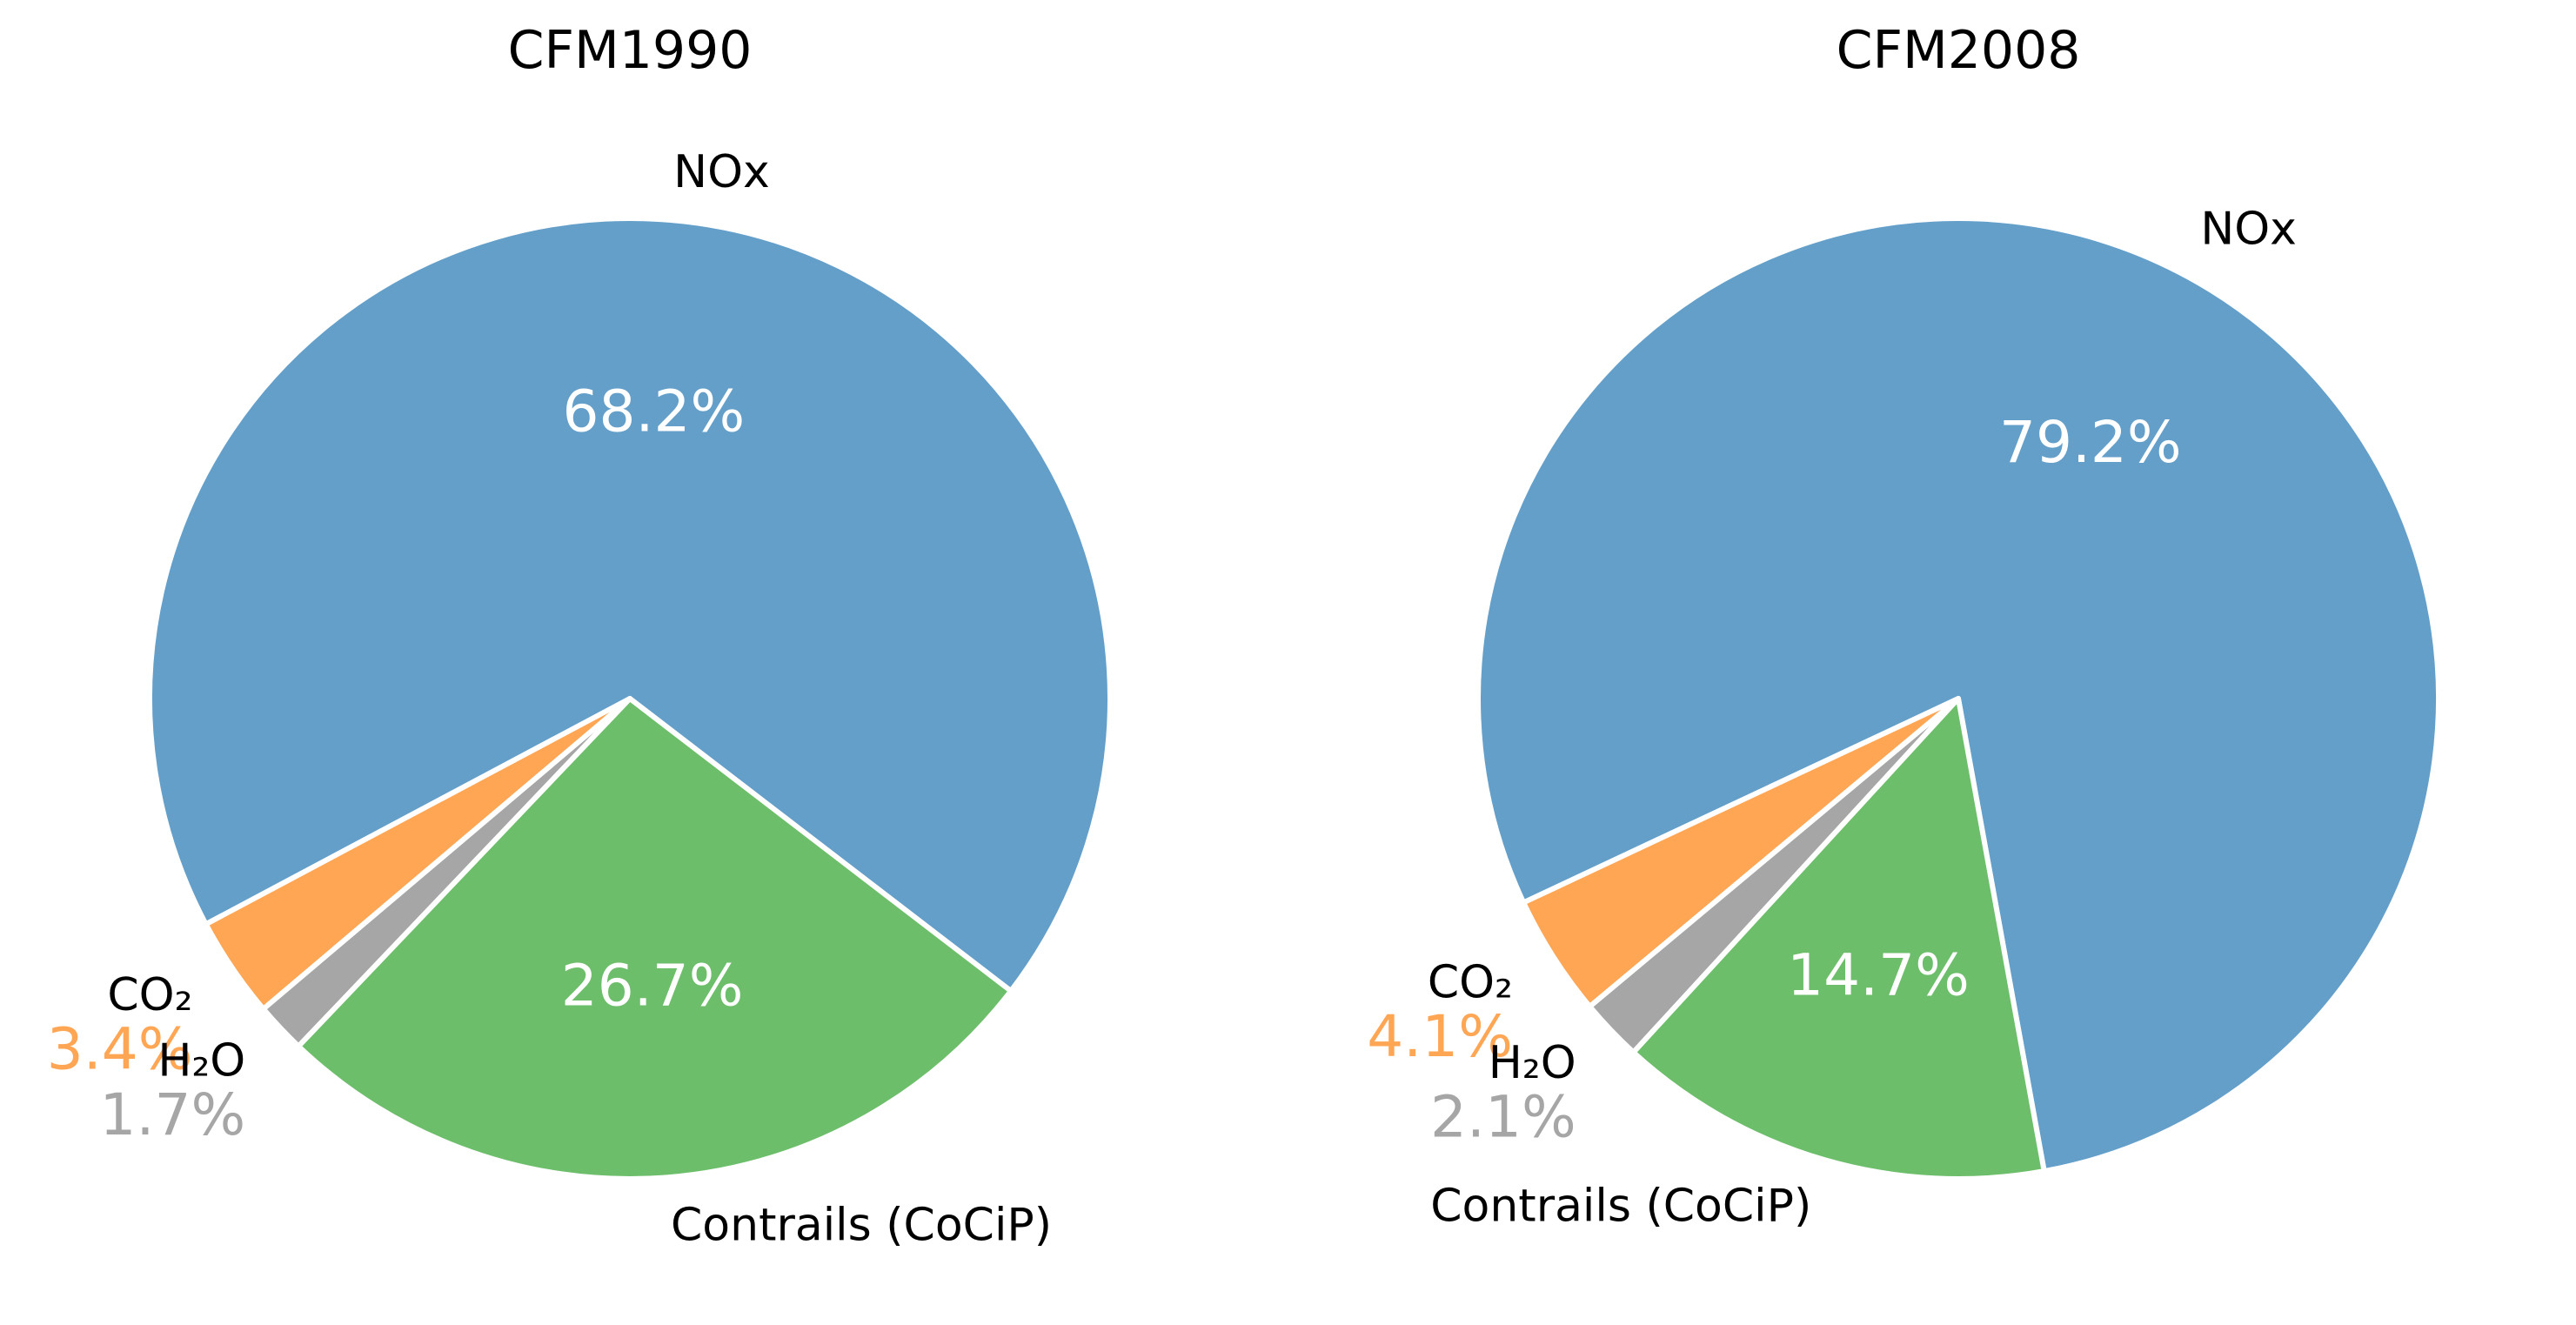 Image resolution: width=2576 pixels, height=1325 pixels. What do you see at coordinates (1440, 1037) in the screenshot?
I see `slice-percent-co2: 4.1%` at bounding box center [1440, 1037].